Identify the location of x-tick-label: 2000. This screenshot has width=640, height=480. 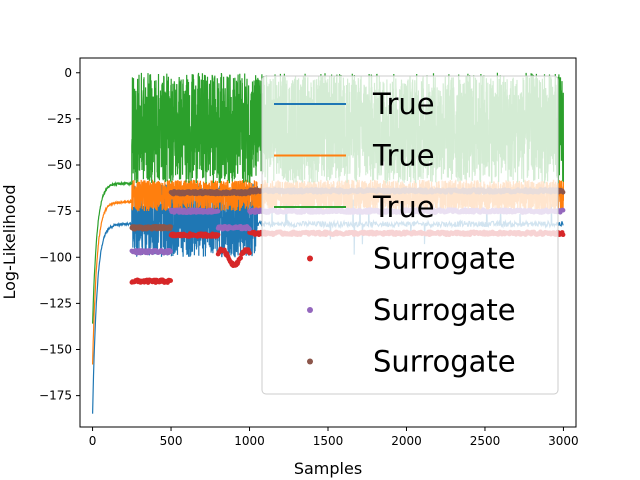
(406, 441).